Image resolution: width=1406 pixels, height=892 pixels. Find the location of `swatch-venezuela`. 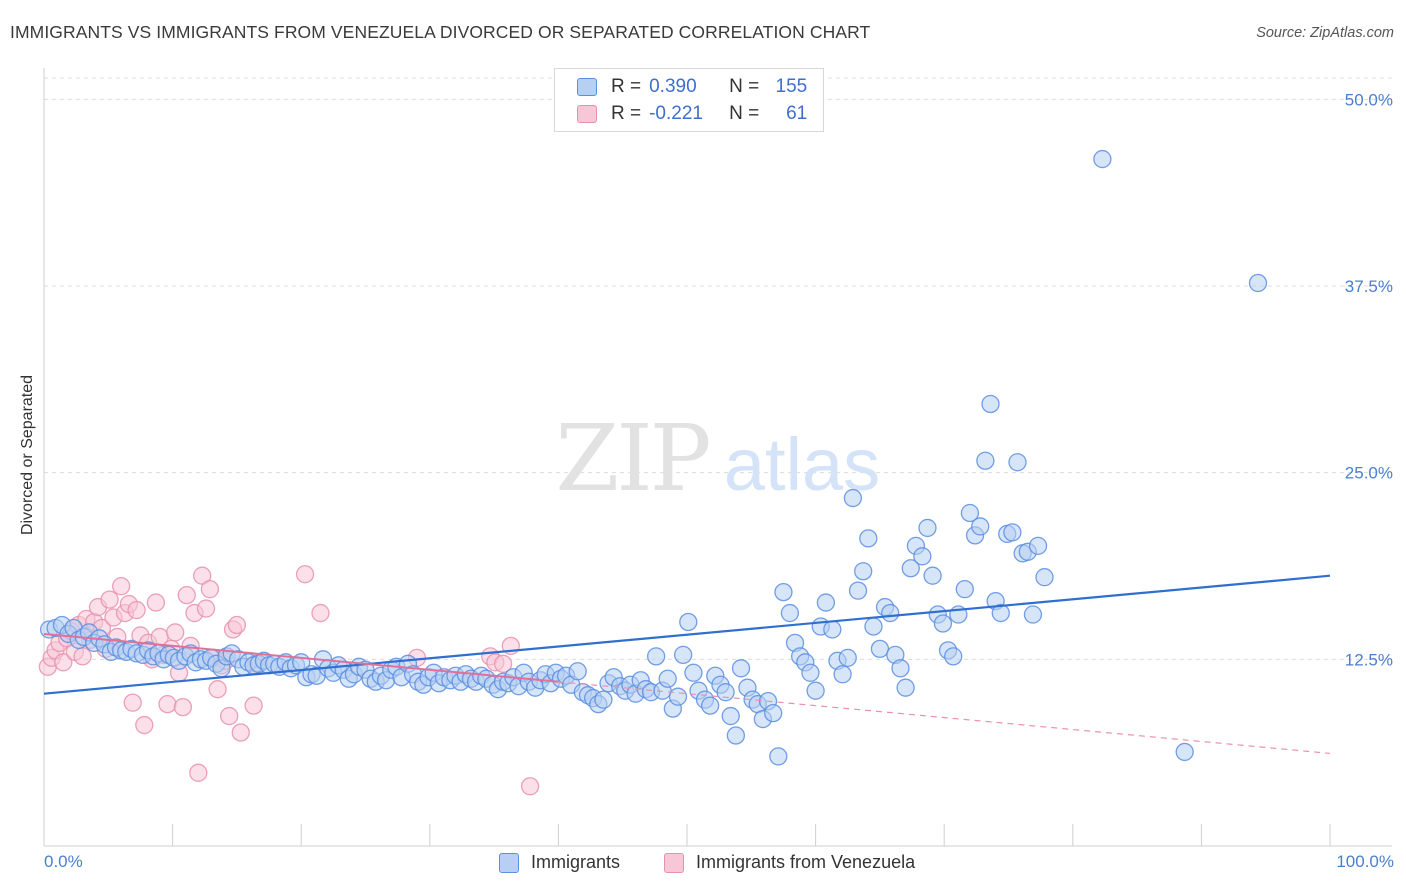

swatch-venezuela is located at coordinates (587, 114).